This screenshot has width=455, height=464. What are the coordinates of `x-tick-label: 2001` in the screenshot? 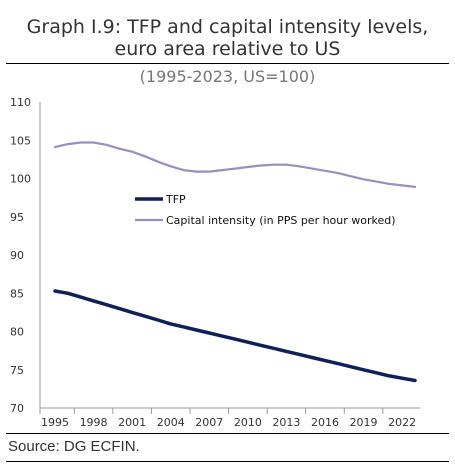 It's located at (132, 422).